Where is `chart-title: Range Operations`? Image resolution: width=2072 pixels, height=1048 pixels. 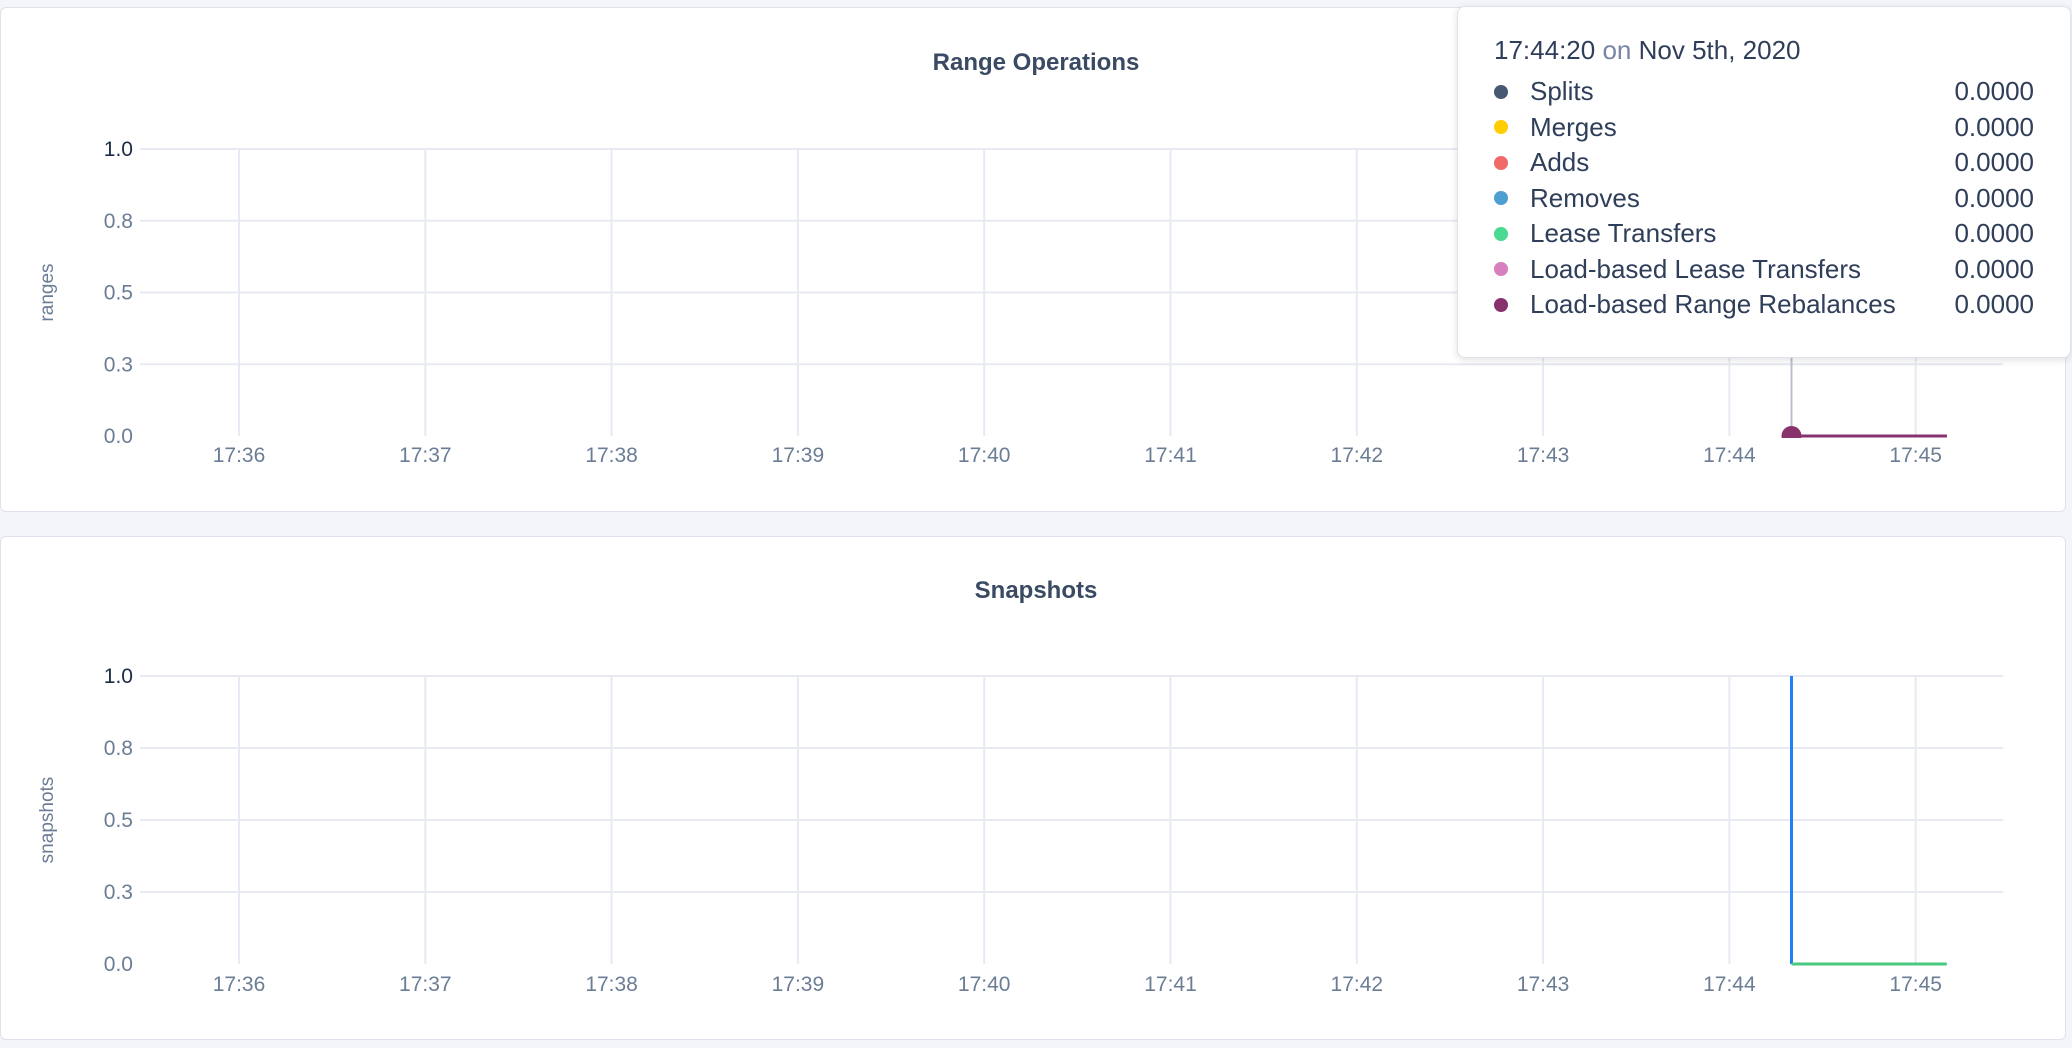 chart-title: Range Operations is located at coordinates (1036, 62).